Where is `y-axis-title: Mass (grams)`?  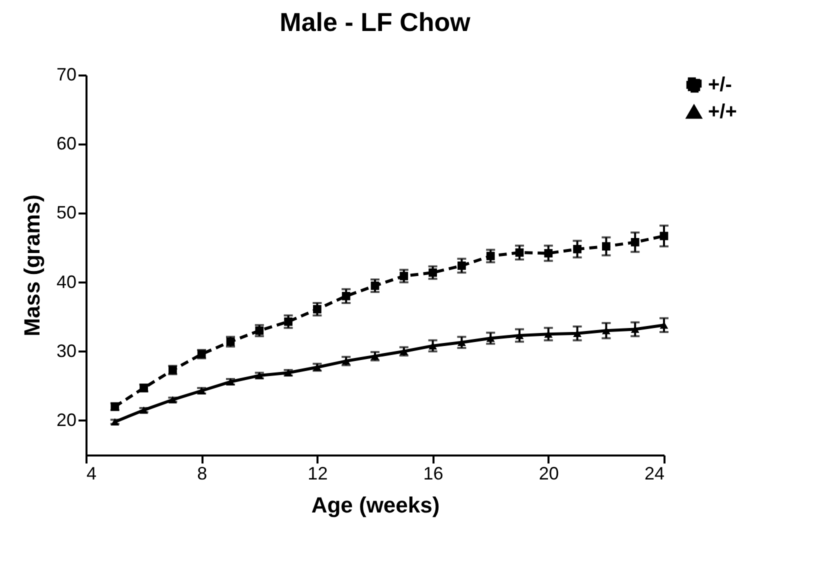
y-axis-title: Mass (grams) is located at coordinates (31, 265).